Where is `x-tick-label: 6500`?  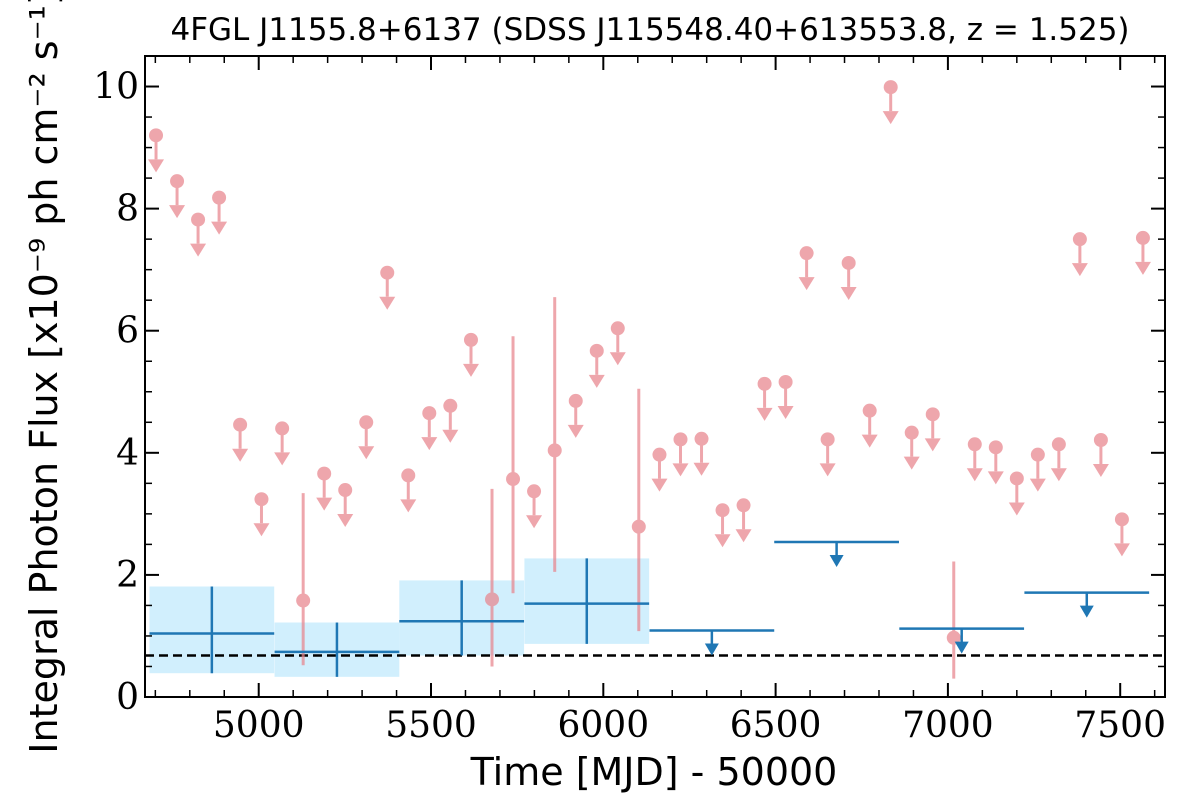 x-tick-label: 6500 is located at coordinates (776, 725).